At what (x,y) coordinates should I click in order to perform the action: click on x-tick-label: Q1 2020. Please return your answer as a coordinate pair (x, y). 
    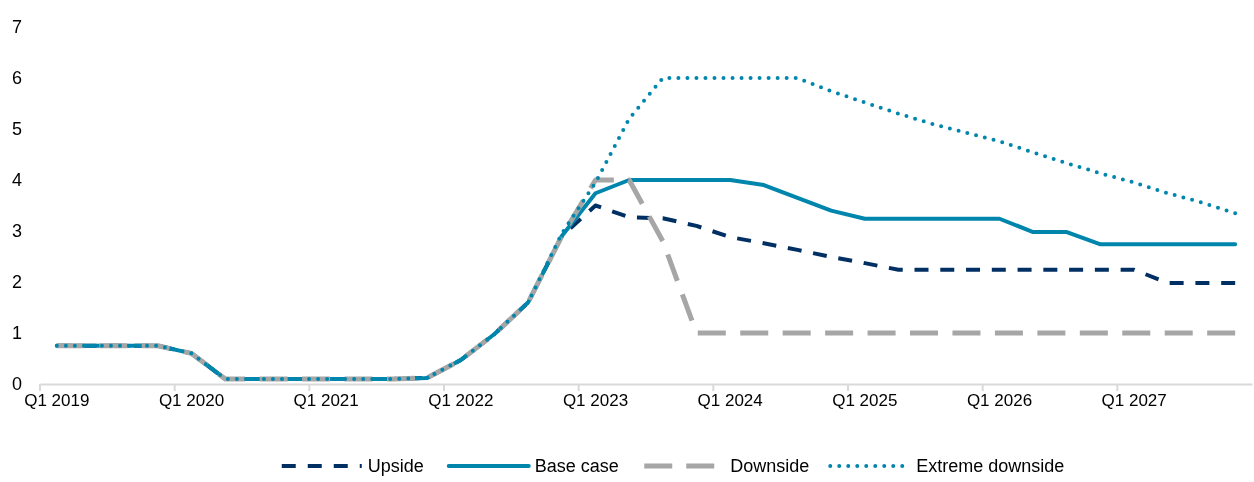
    Looking at the image, I should click on (191, 401).